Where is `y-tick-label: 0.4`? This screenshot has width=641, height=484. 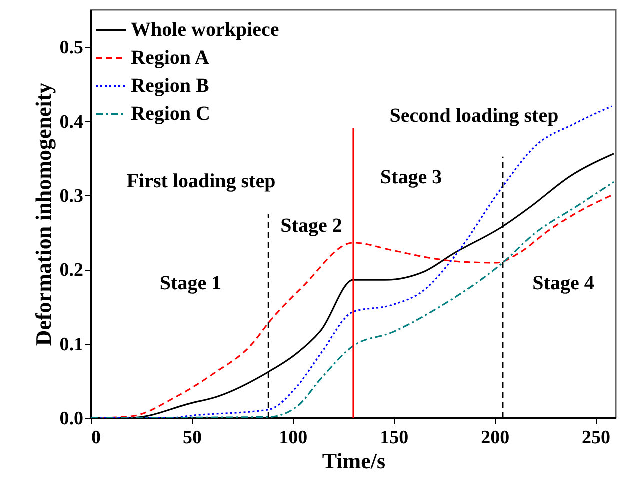
y-tick-label: 0.4 is located at coordinates (72, 122).